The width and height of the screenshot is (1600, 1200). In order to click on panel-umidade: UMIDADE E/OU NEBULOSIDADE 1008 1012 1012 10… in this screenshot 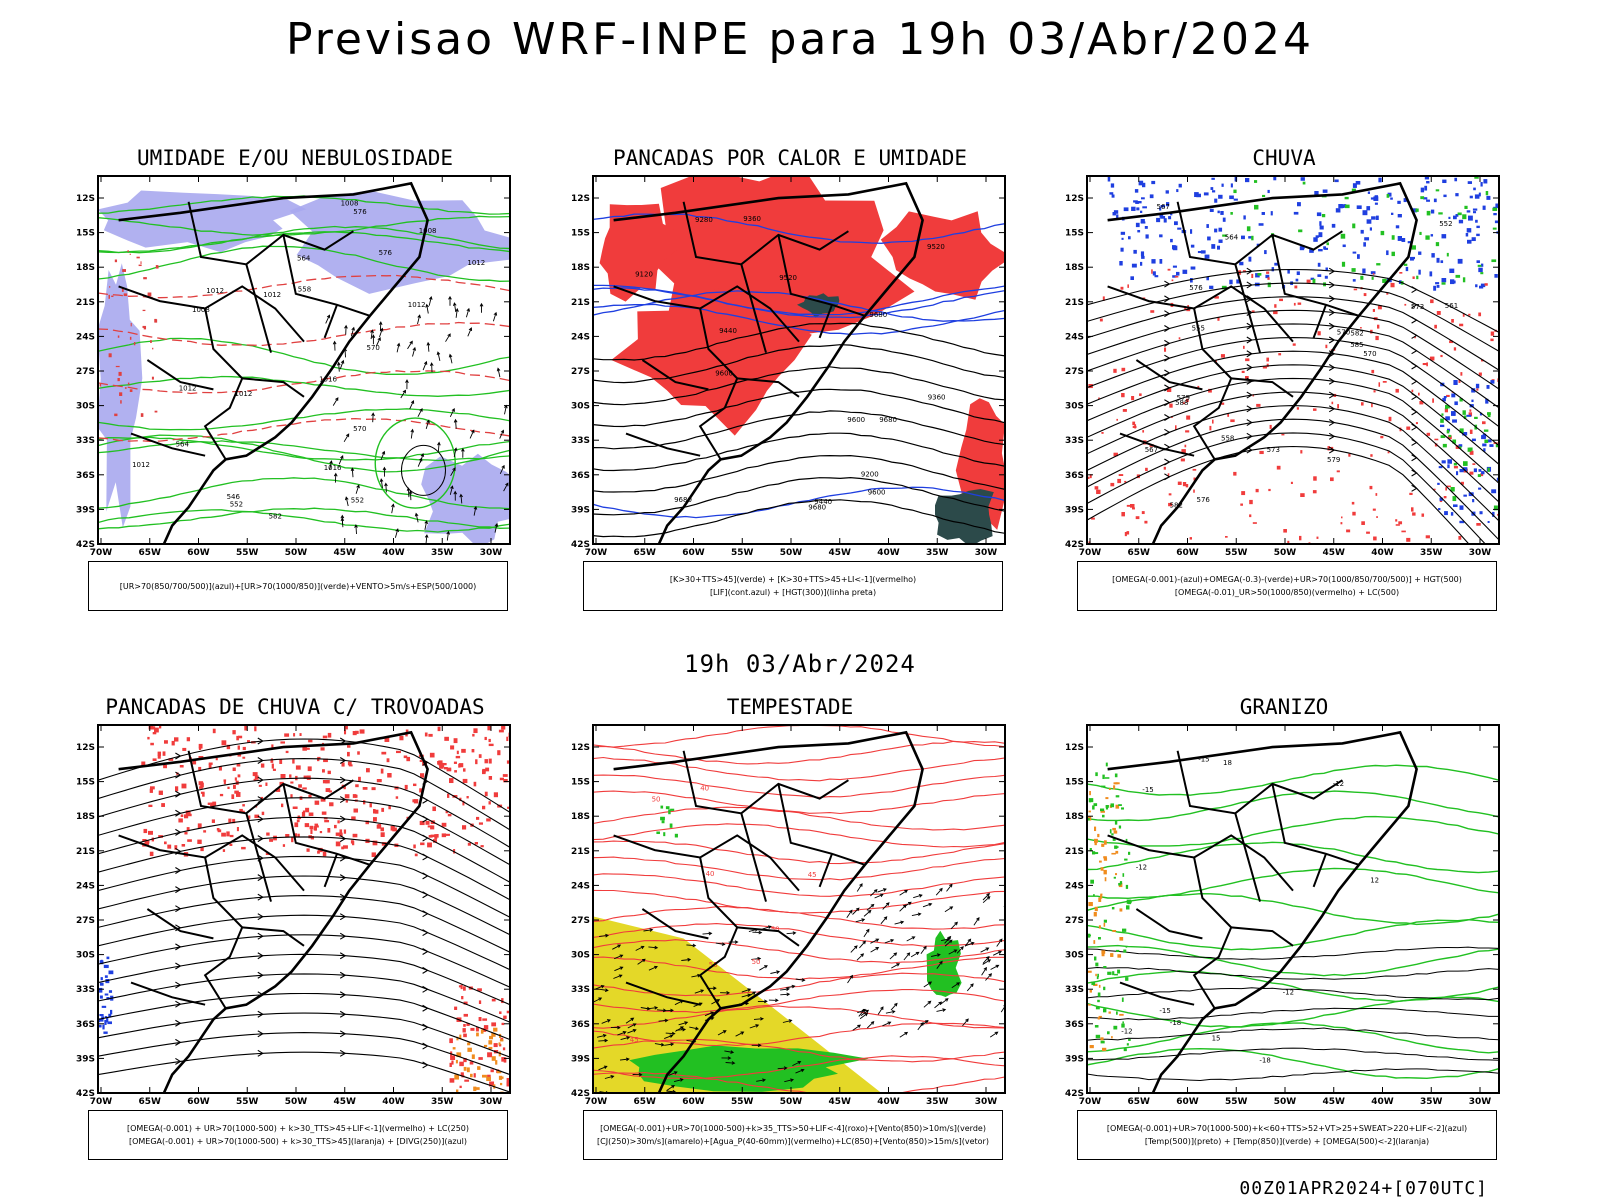, I will do `click(293, 381)`.